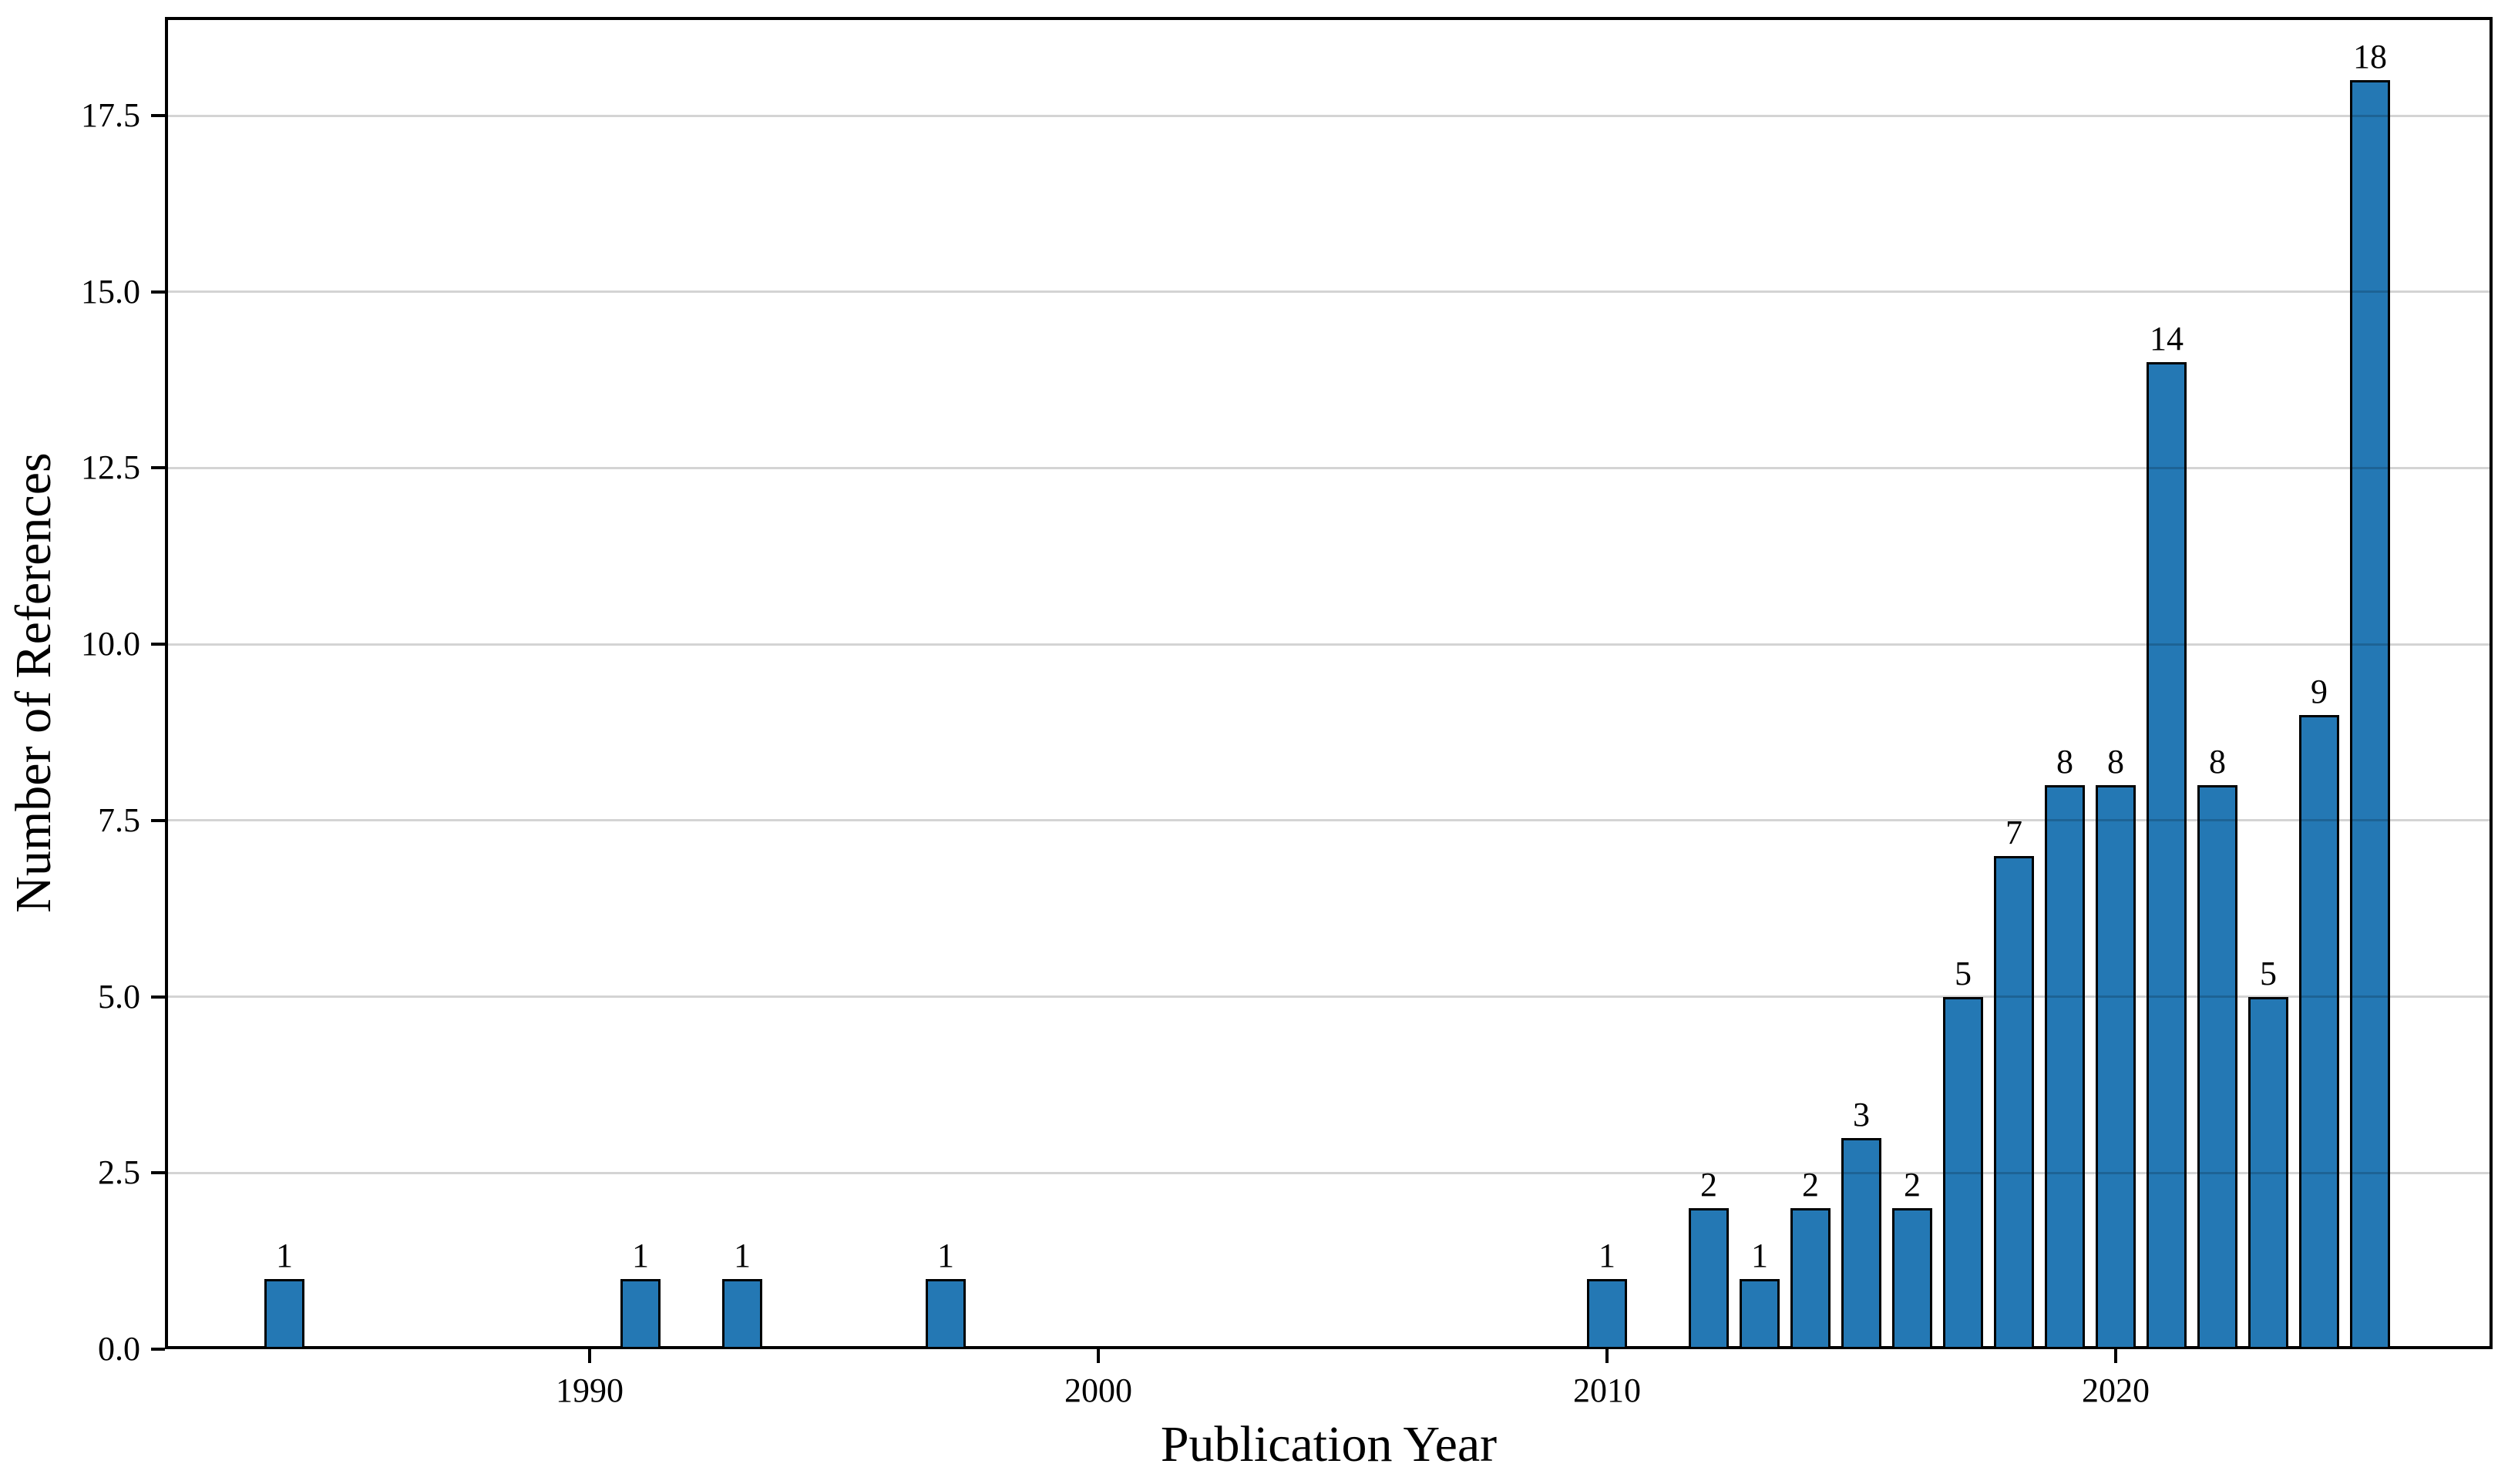 The height and width of the screenshot is (1484, 2508). What do you see at coordinates (590, 1390) in the screenshot?
I see `x-axis-tick-label: 1990` at bounding box center [590, 1390].